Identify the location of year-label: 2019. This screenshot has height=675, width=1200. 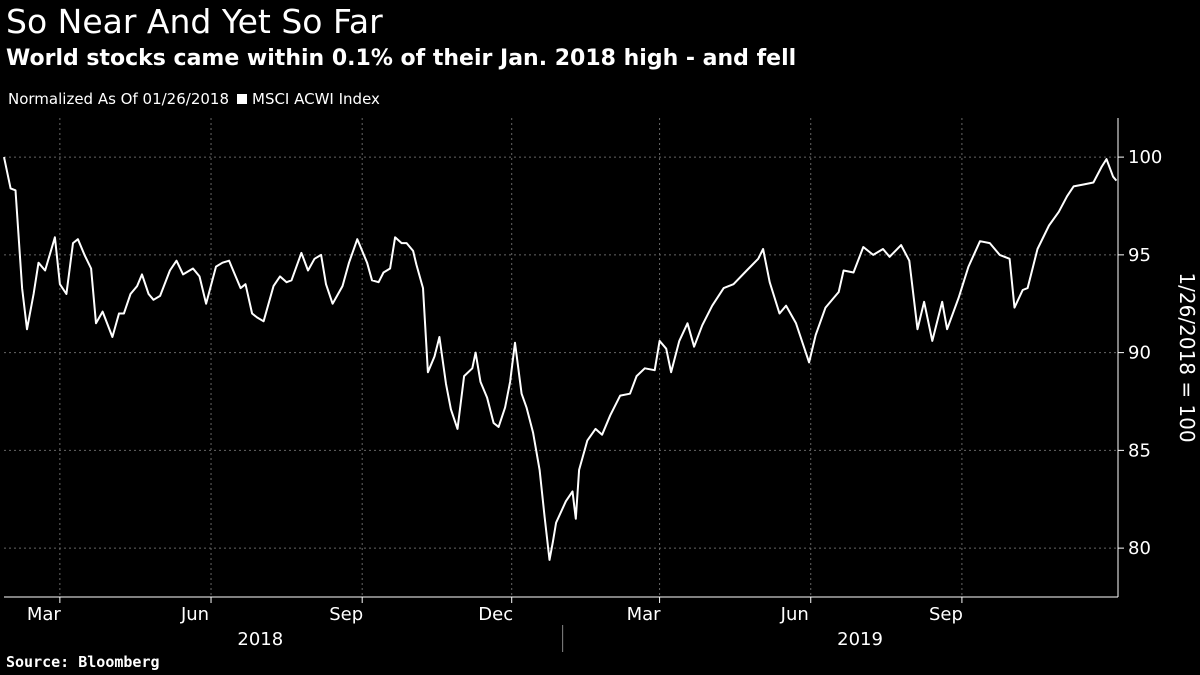
(860, 639).